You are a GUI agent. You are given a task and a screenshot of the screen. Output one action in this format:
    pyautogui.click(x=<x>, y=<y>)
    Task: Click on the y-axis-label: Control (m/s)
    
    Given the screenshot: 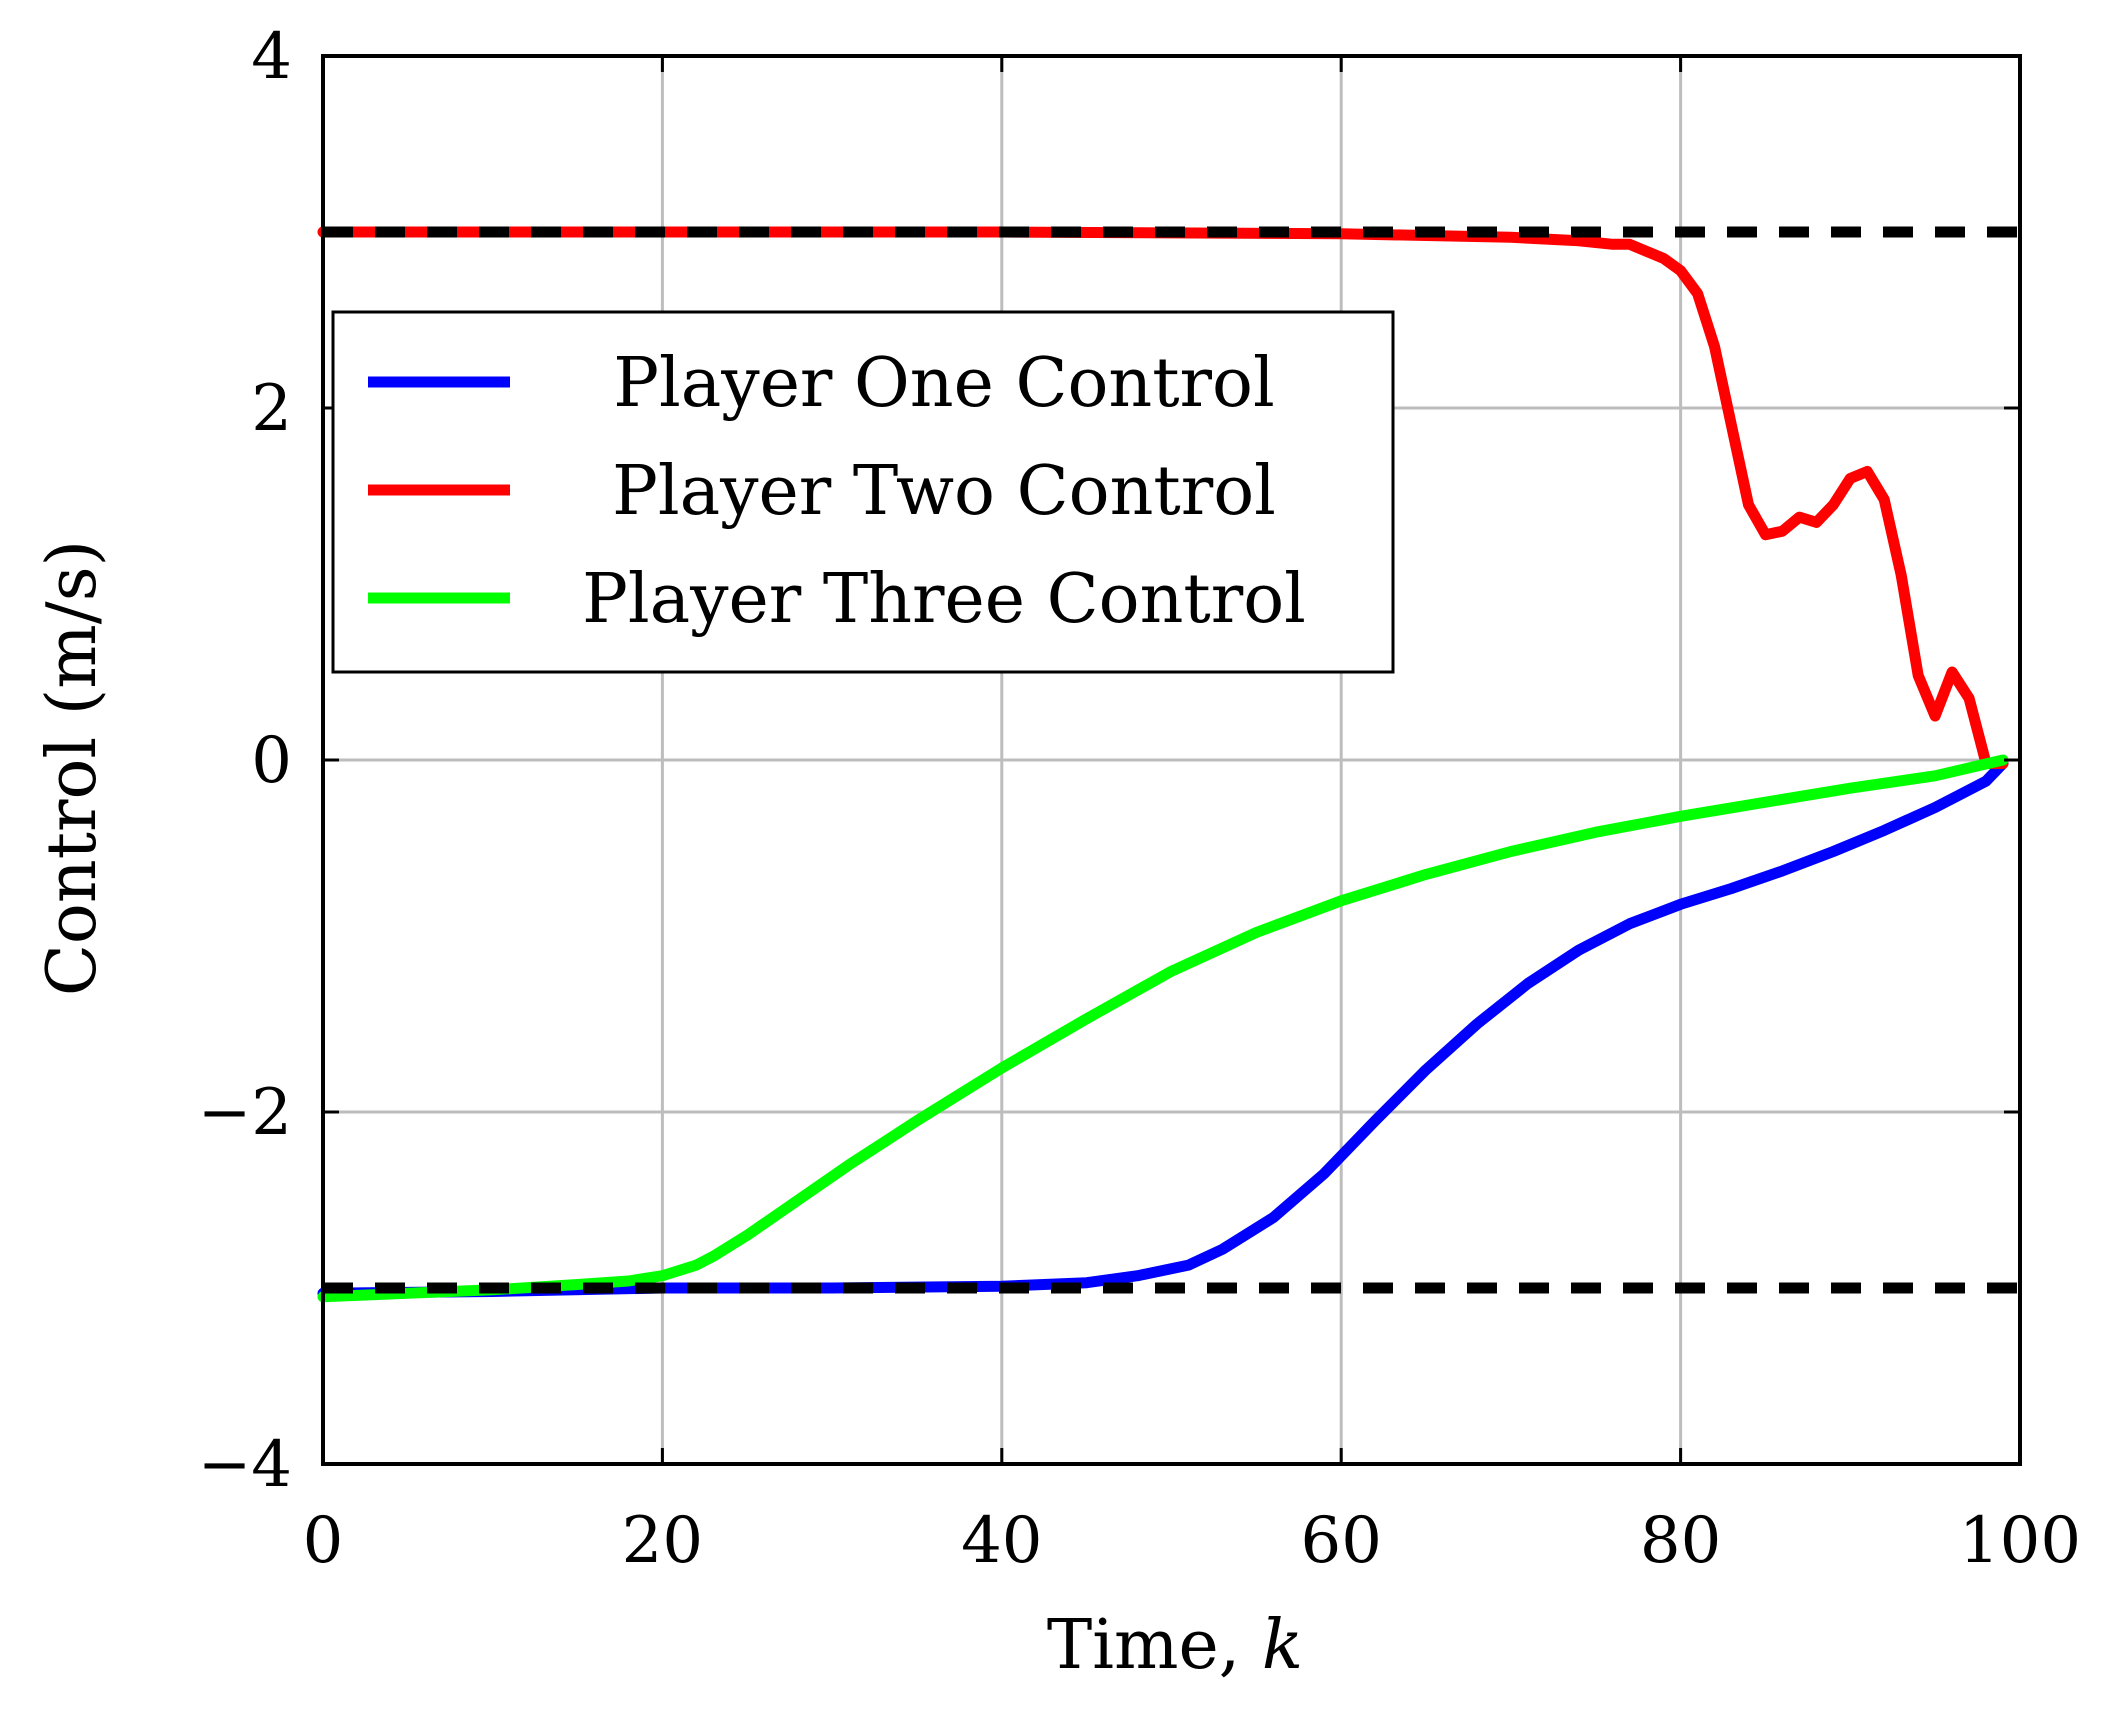 What is the action you would take?
    pyautogui.click(x=72, y=768)
    